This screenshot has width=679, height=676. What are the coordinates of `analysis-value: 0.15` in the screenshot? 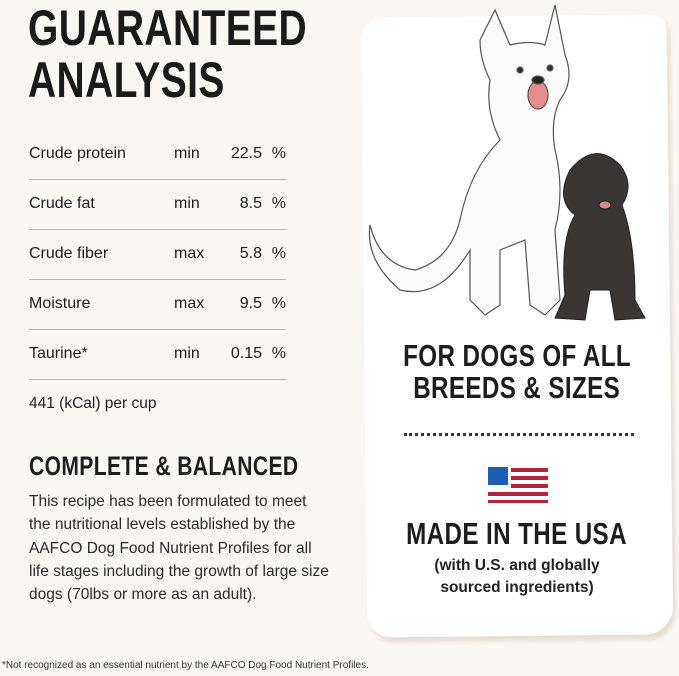 It's located at (246, 353).